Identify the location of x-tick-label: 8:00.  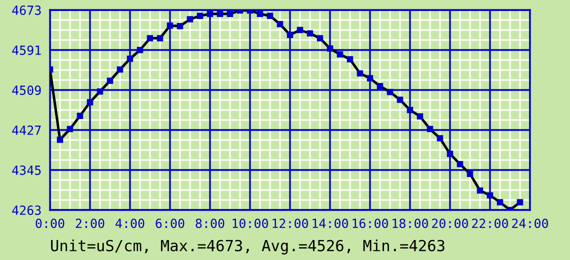
(210, 223).